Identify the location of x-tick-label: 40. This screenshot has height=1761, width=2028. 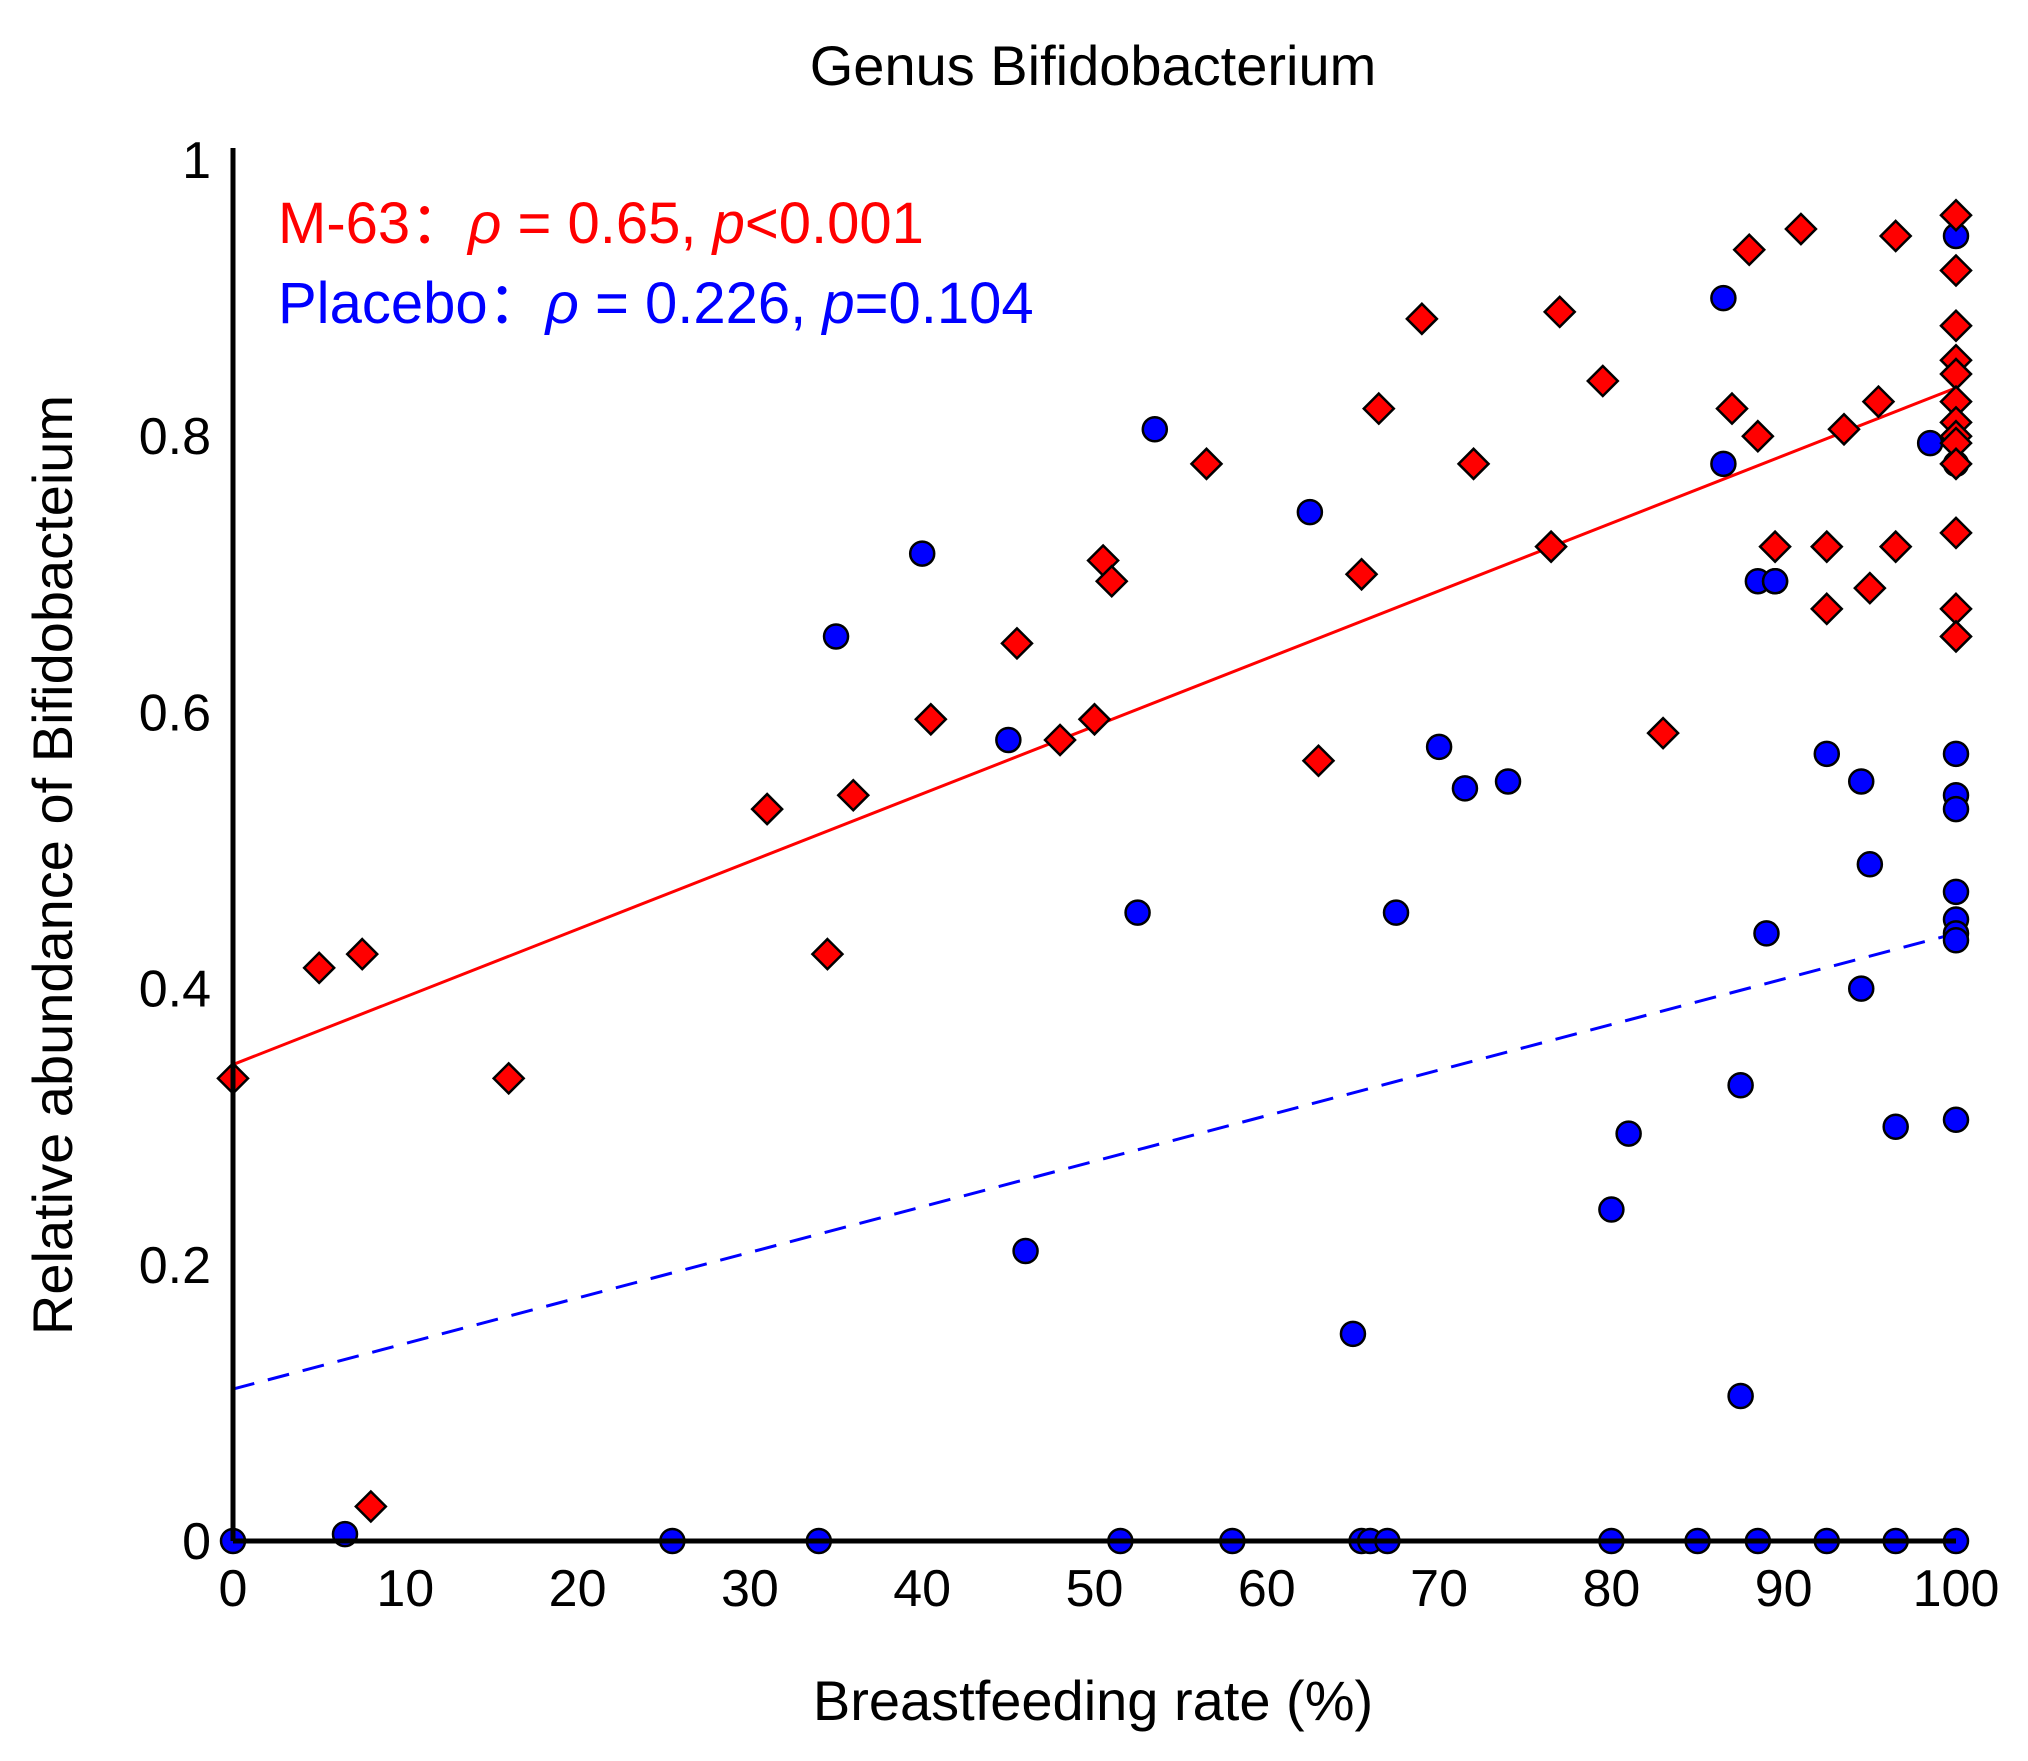
(922, 1589).